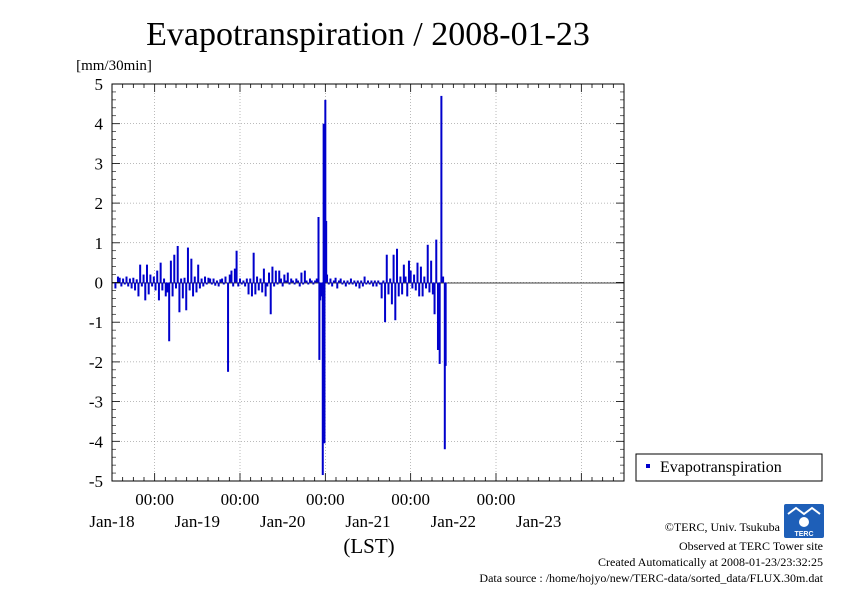  What do you see at coordinates (197, 521) in the screenshot?
I see `x-date-label: Jan-19` at bounding box center [197, 521].